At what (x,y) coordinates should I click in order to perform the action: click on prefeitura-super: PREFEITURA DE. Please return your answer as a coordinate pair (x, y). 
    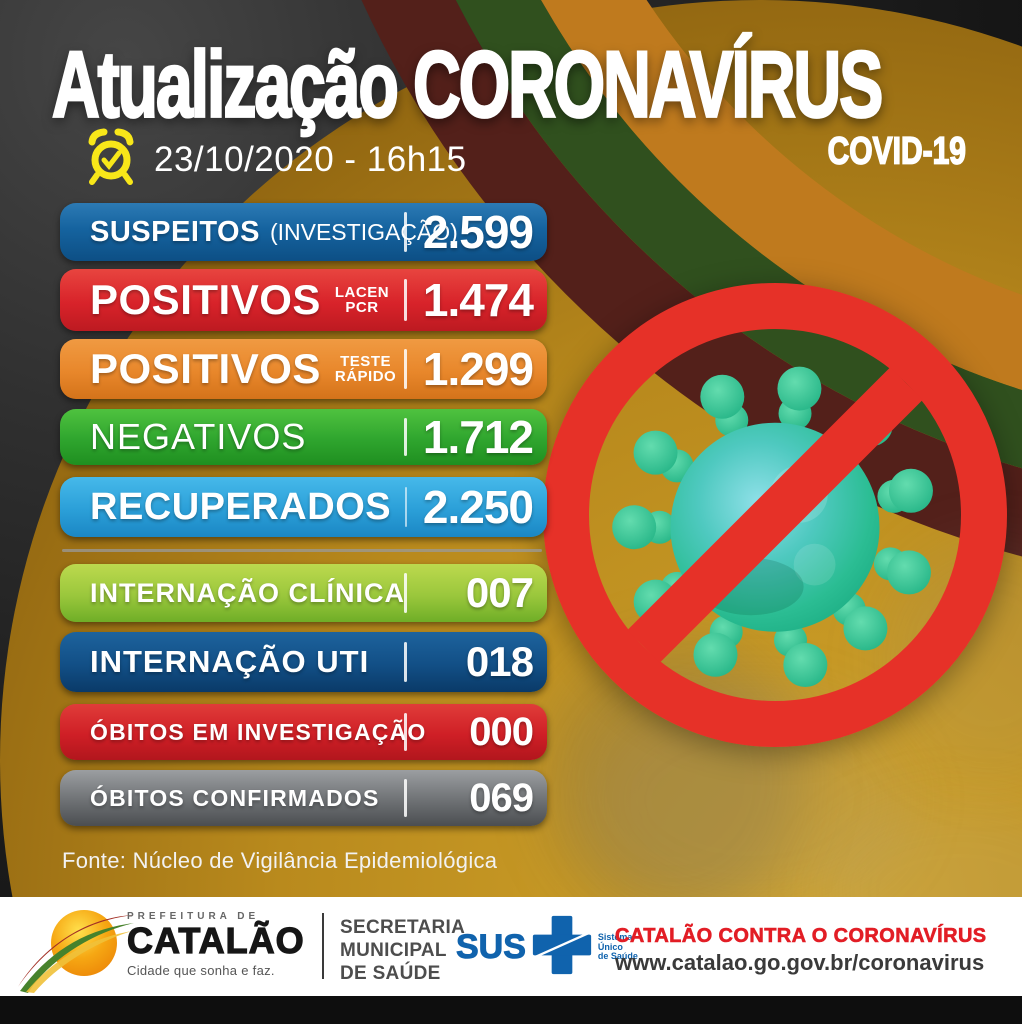
    Looking at the image, I should click on (193, 916).